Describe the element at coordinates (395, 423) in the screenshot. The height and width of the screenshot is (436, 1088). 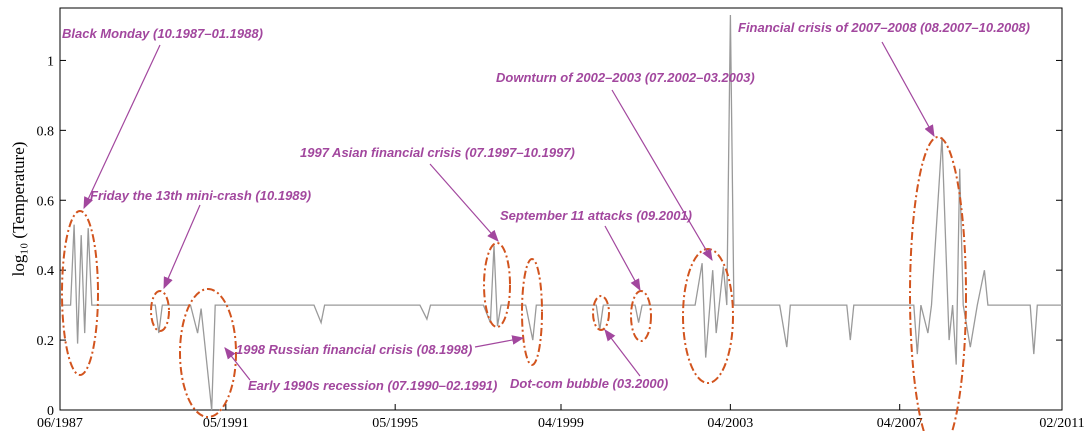
I see `x-tick-label: 05/1995` at that location.